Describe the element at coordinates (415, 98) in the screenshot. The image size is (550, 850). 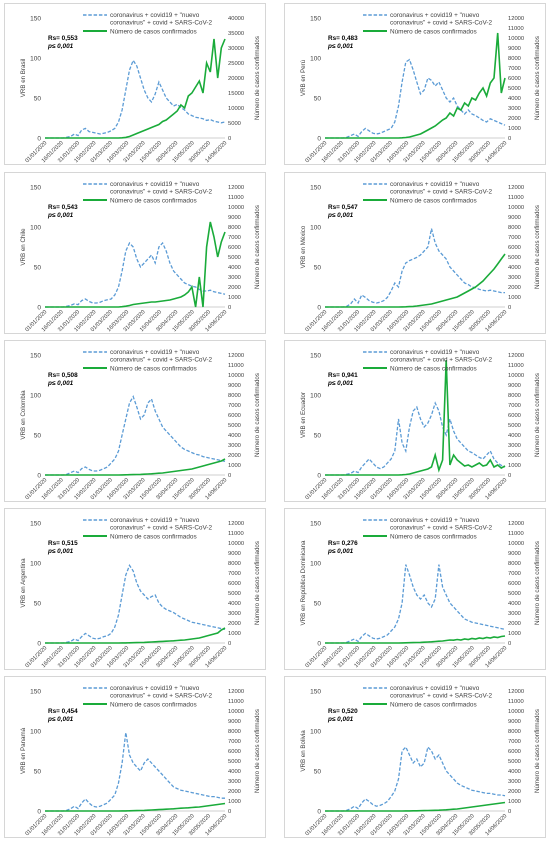
I see `series-search-line` at that location.